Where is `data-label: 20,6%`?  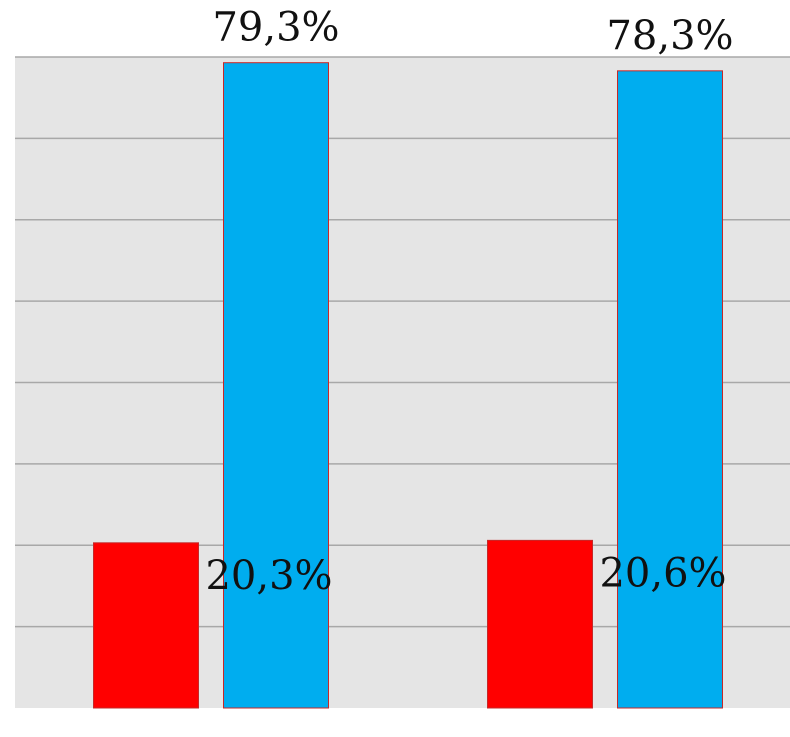 data-label: 20,6% is located at coordinates (662, 573).